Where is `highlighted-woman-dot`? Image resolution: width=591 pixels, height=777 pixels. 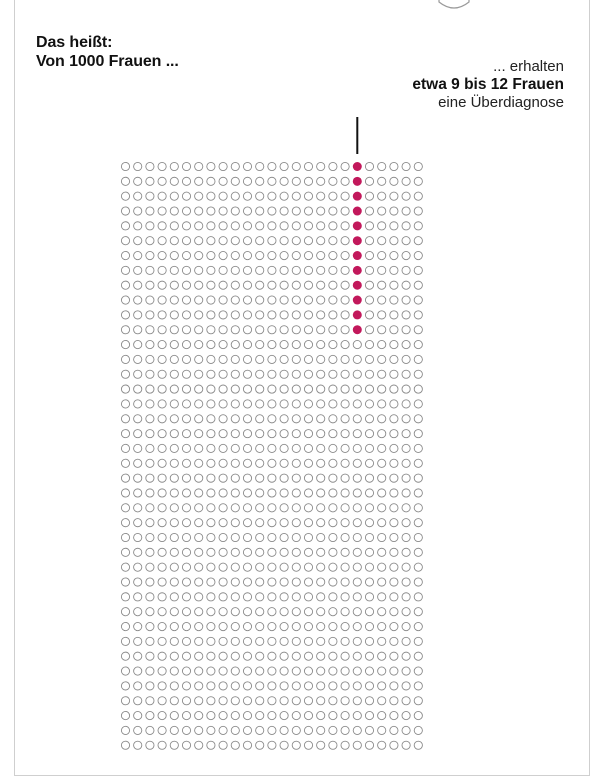 highlighted-woman-dot is located at coordinates (357, 241).